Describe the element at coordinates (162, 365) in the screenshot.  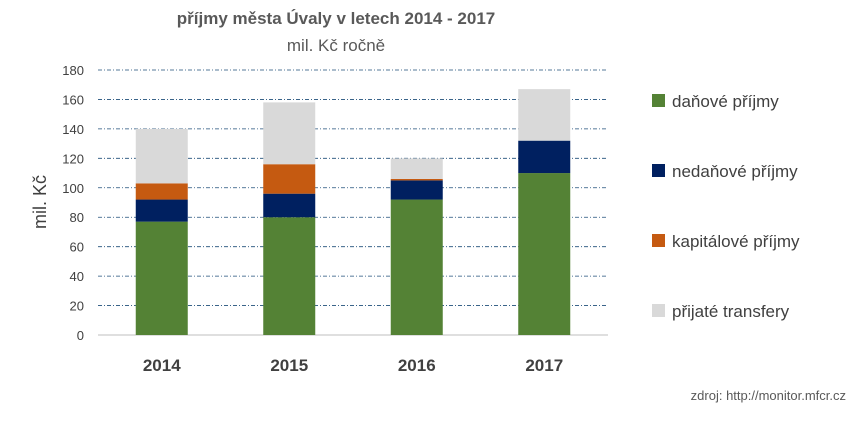
I see `x-tick-label: 2014` at that location.